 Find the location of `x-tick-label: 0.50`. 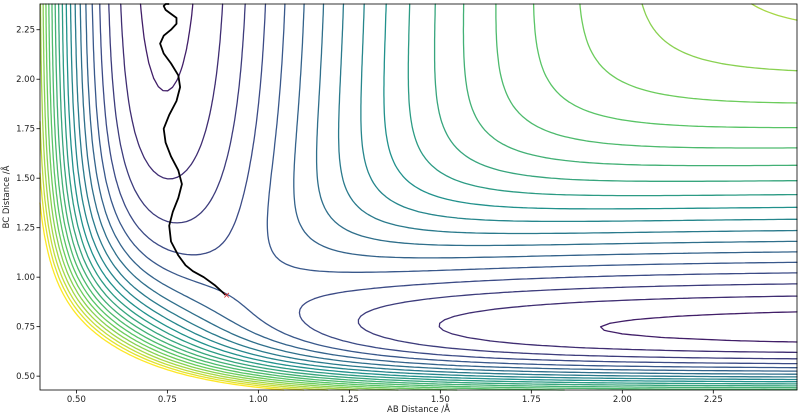

x-tick-label: 0.50 is located at coordinates (76, 400).